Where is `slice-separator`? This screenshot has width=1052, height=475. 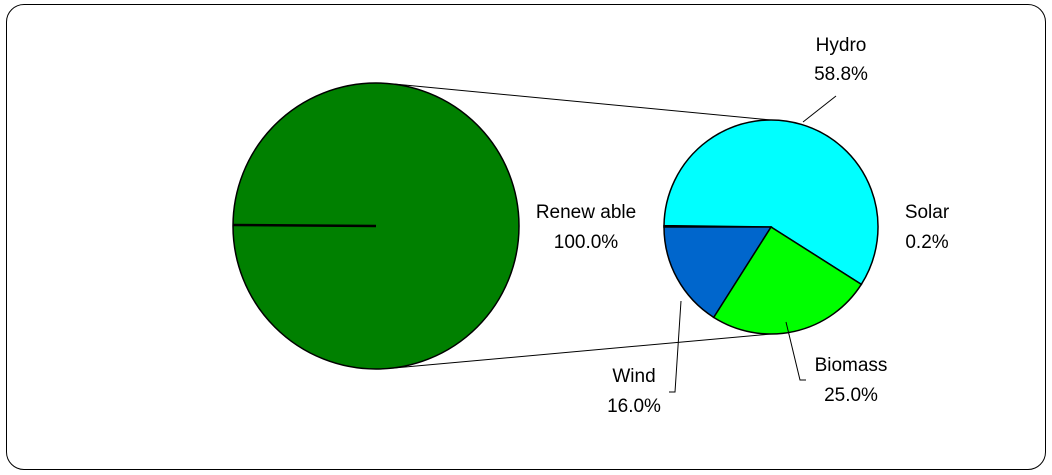
slice-separator is located at coordinates (304, 225).